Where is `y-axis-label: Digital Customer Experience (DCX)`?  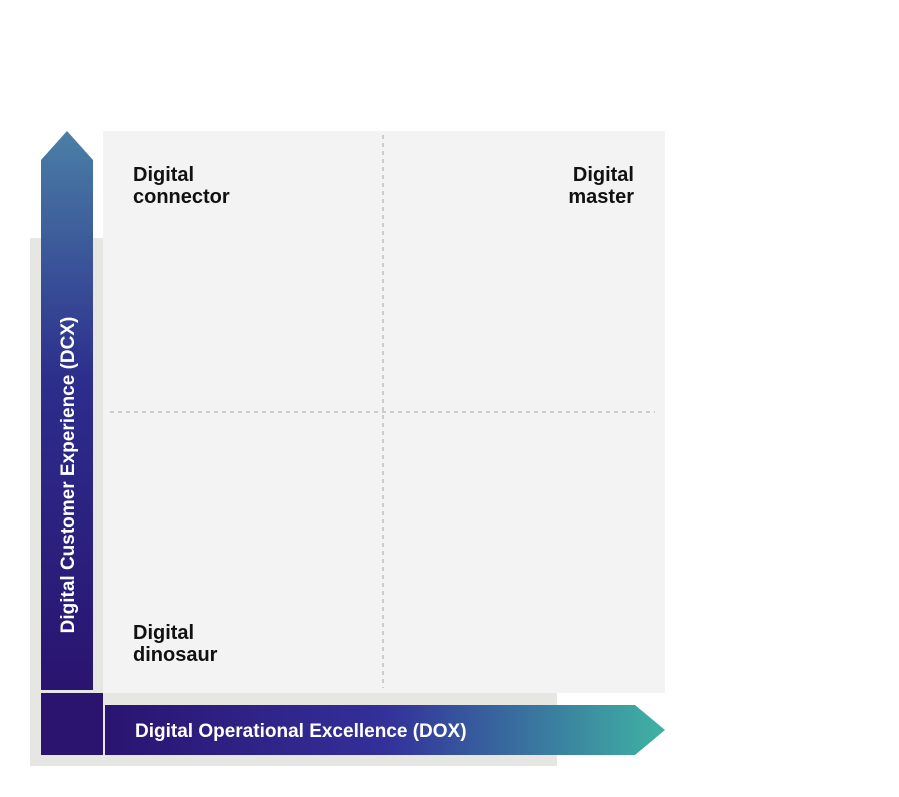 y-axis-label: Digital Customer Experience (DCX) is located at coordinates (68, 475).